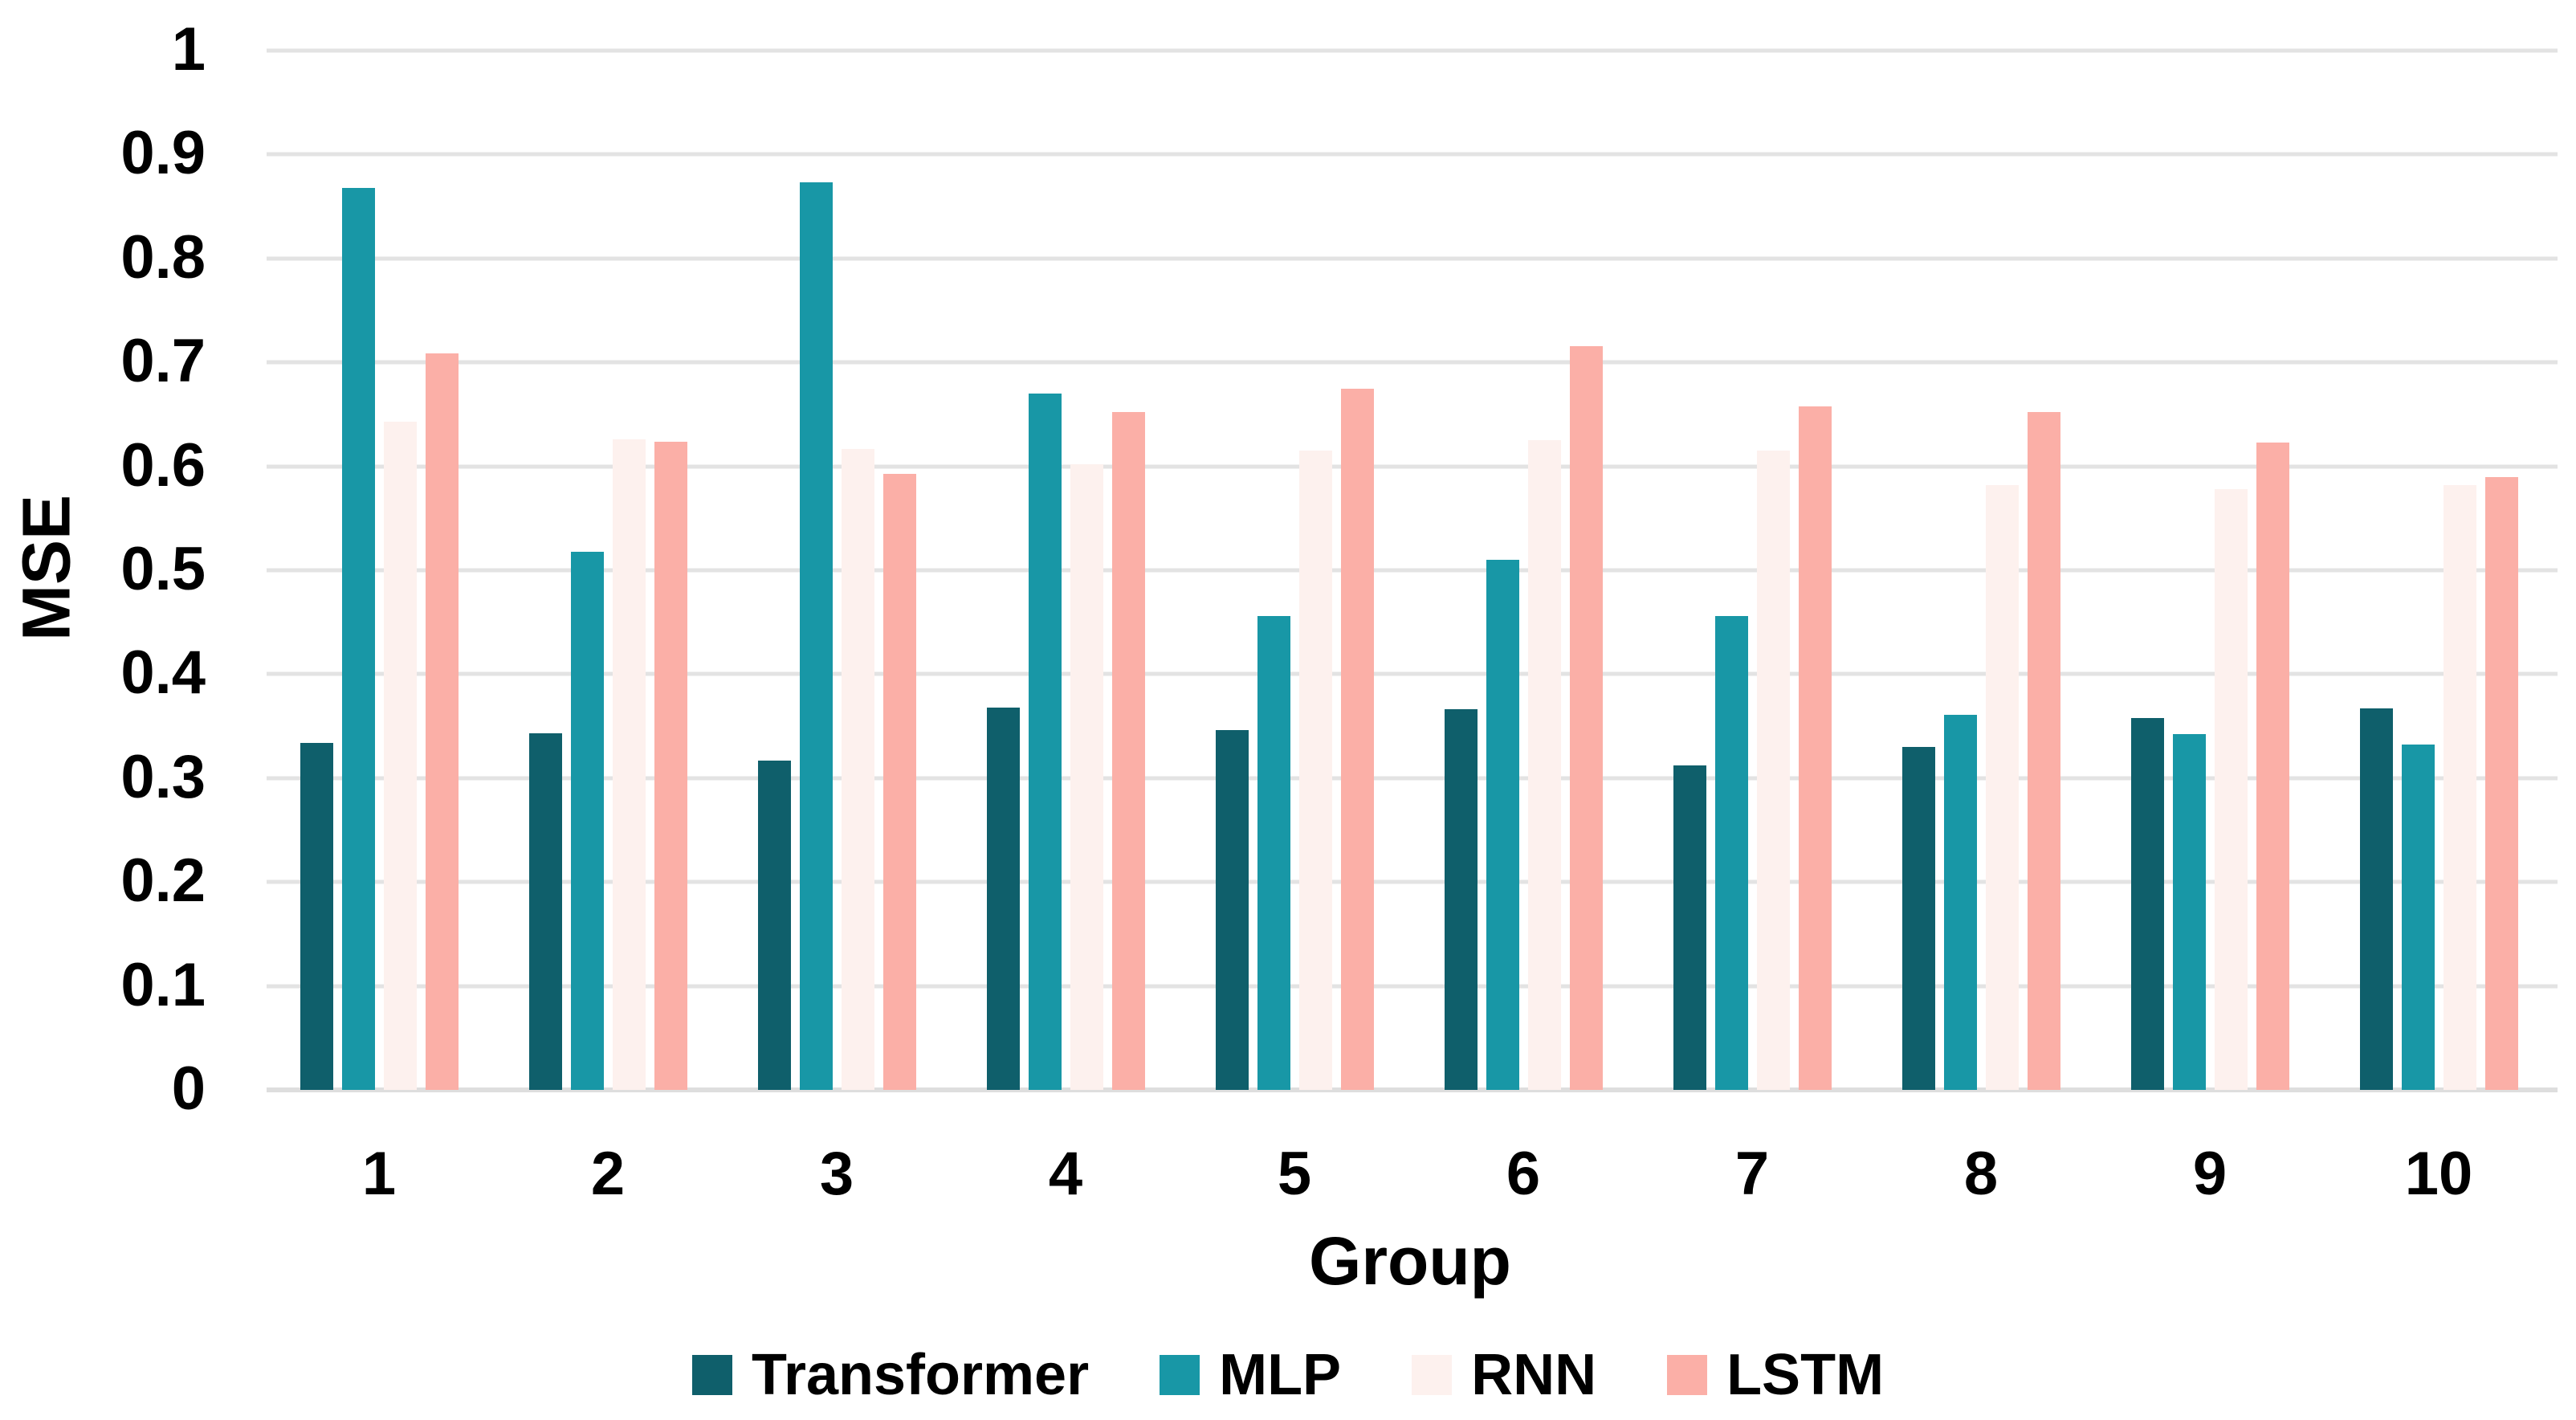 The height and width of the screenshot is (1420, 2576). What do you see at coordinates (2438, 1174) in the screenshot?
I see `x-tick-label: 10` at bounding box center [2438, 1174].